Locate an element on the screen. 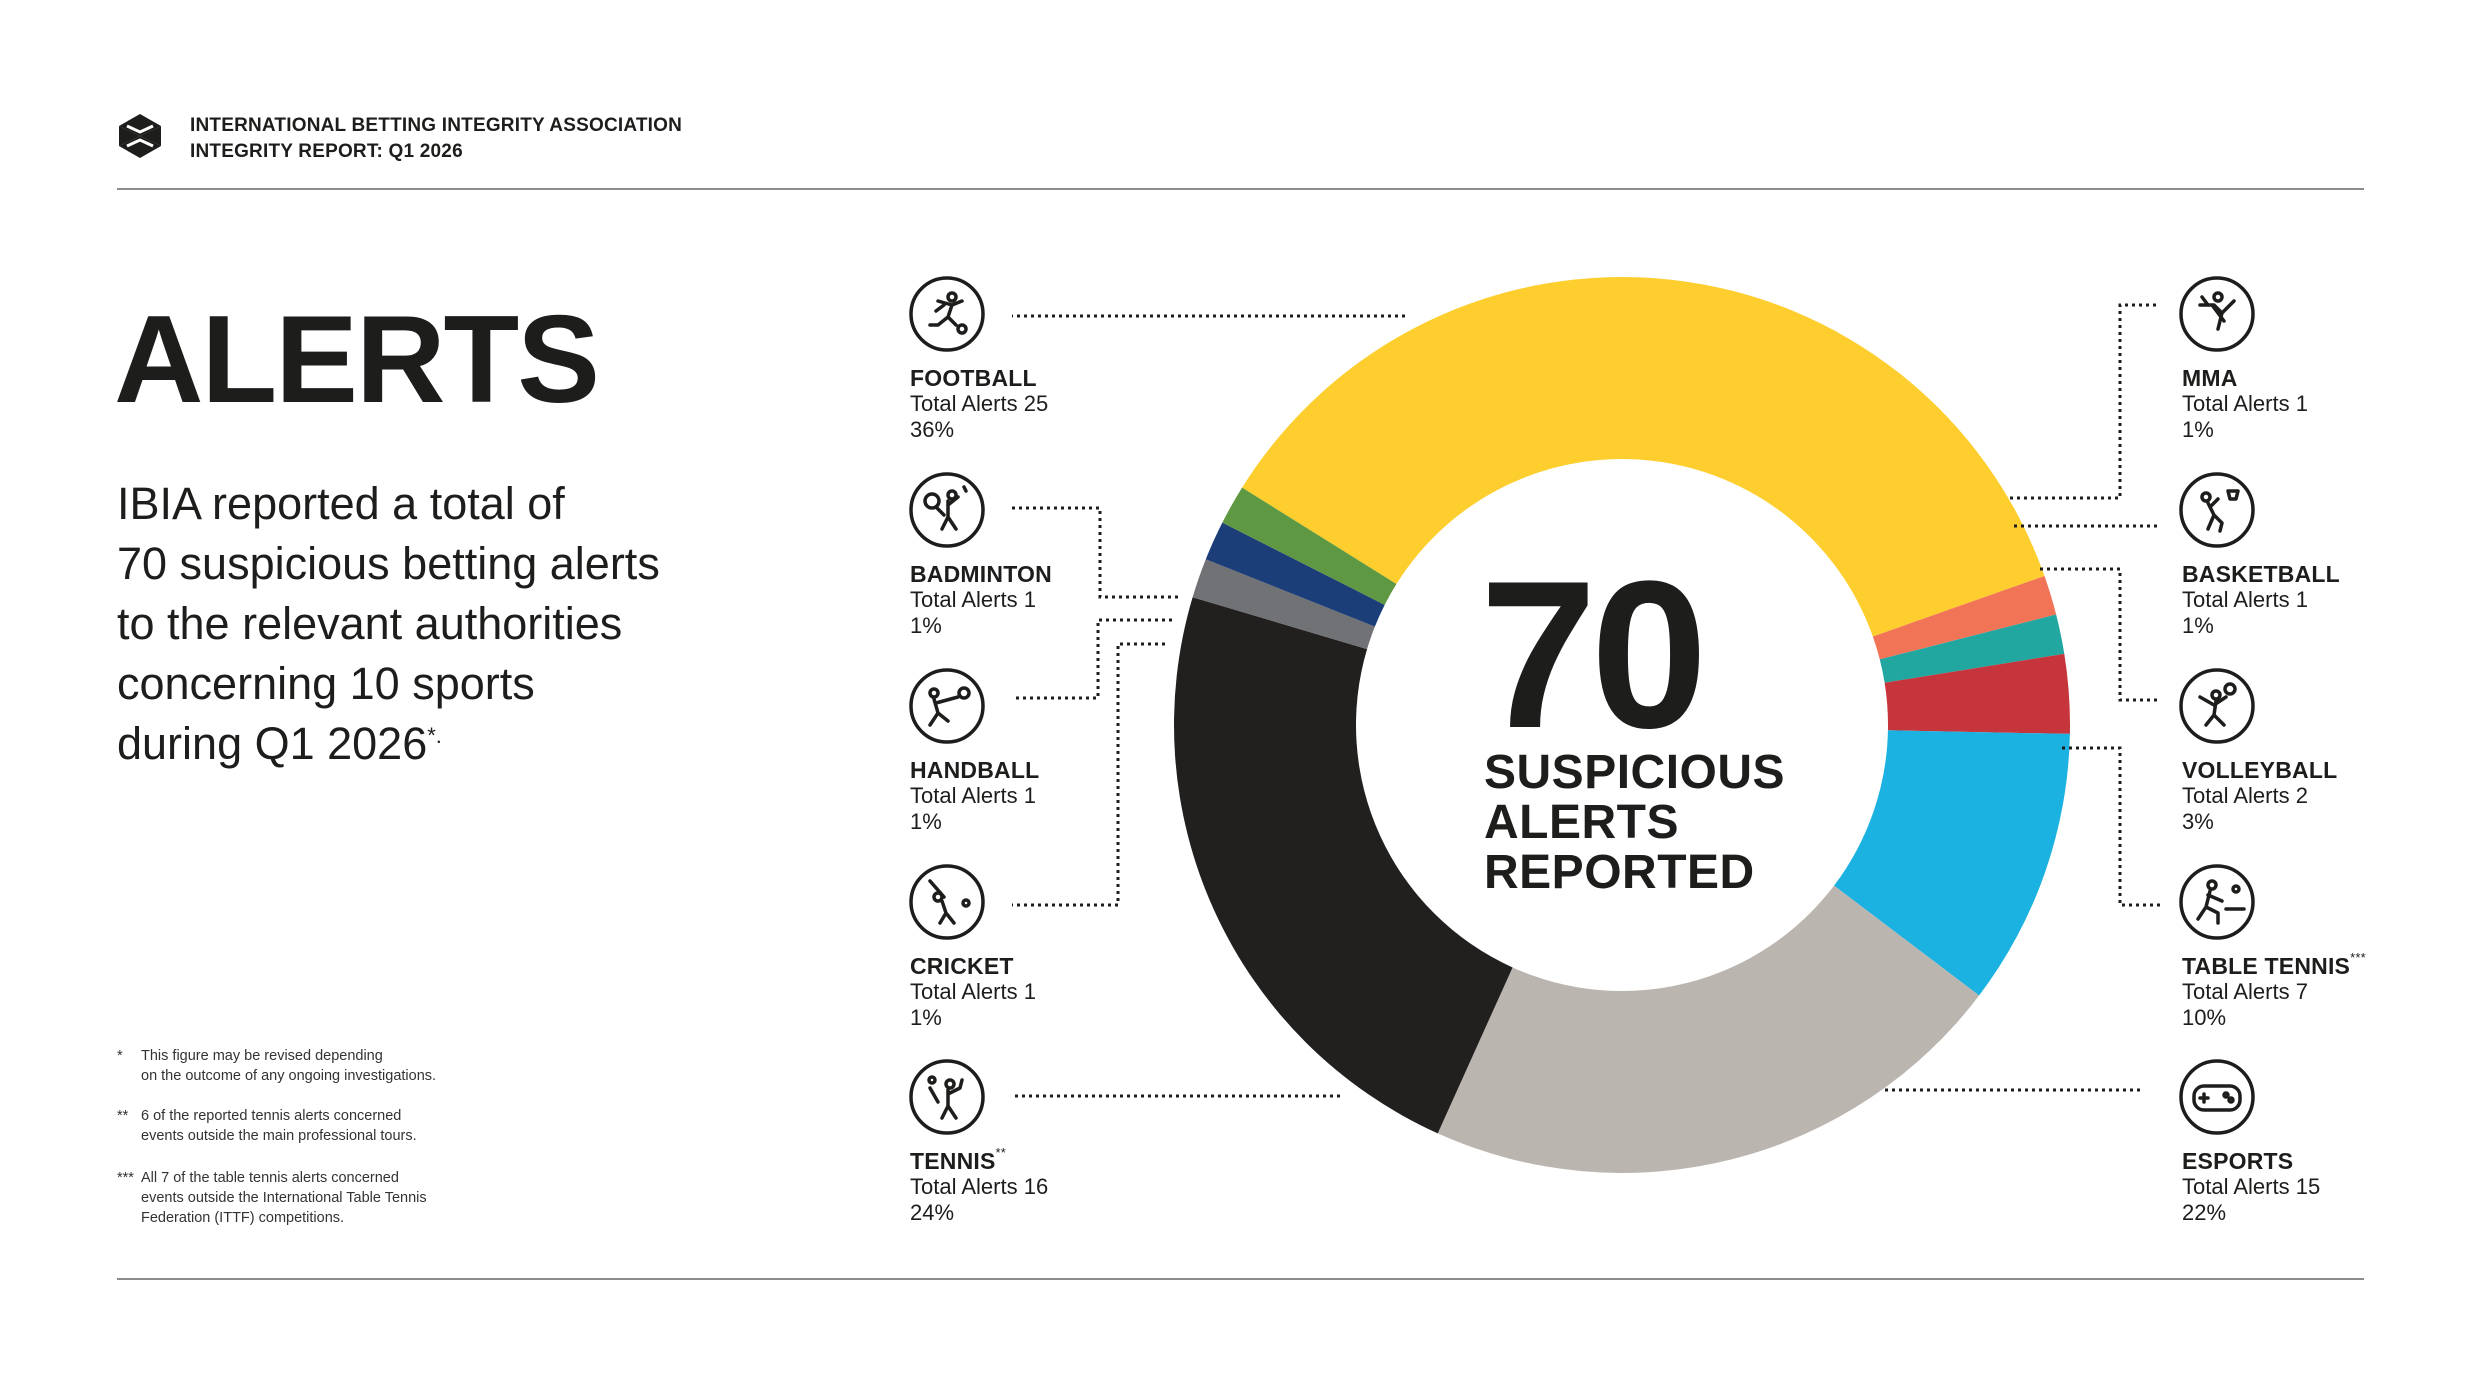 This screenshot has height=1396, width=2481. lead-line: IBIA reported a total of is located at coordinates (341, 503).